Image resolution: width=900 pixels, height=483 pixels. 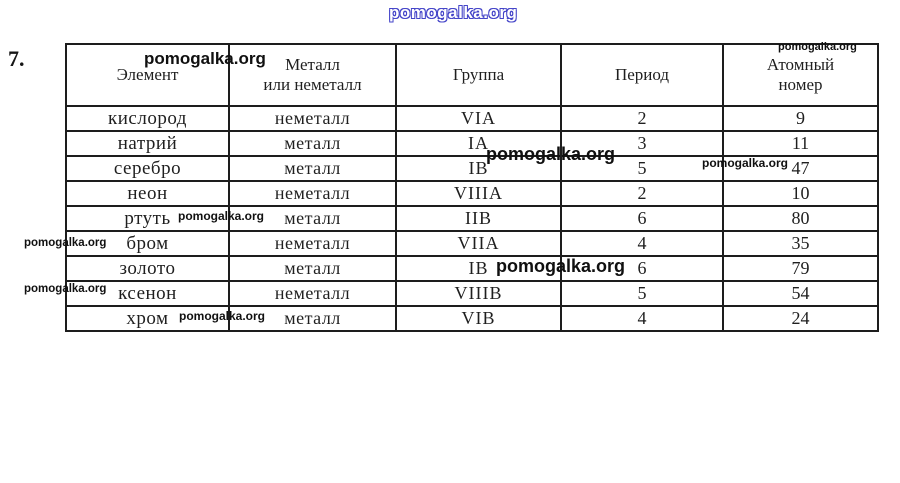 What do you see at coordinates (800, 268) in the screenshot?
I see `cell-atomic-number: 79` at bounding box center [800, 268].